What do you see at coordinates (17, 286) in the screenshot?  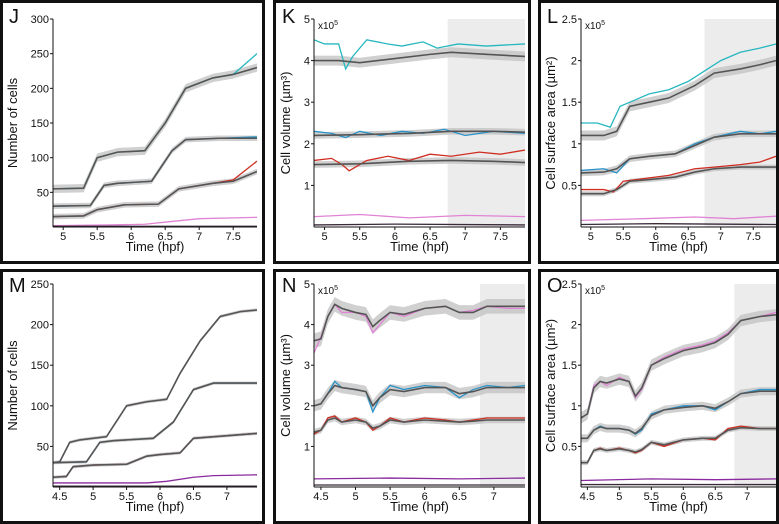 I see `panel-letter: M` at bounding box center [17, 286].